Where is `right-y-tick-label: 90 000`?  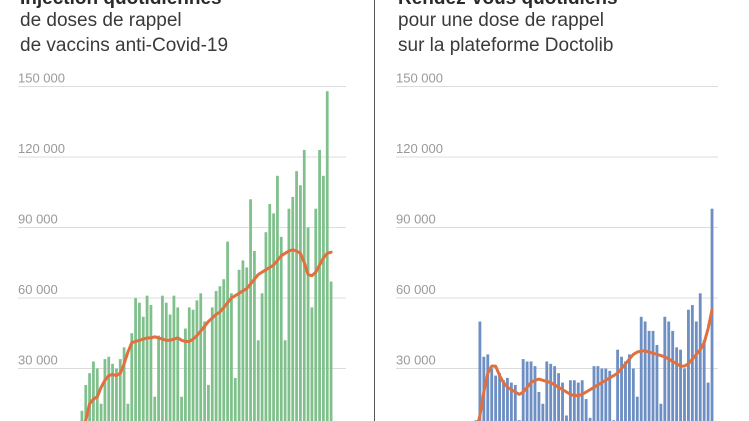 right-y-tick-label: 90 000 is located at coordinates (416, 219).